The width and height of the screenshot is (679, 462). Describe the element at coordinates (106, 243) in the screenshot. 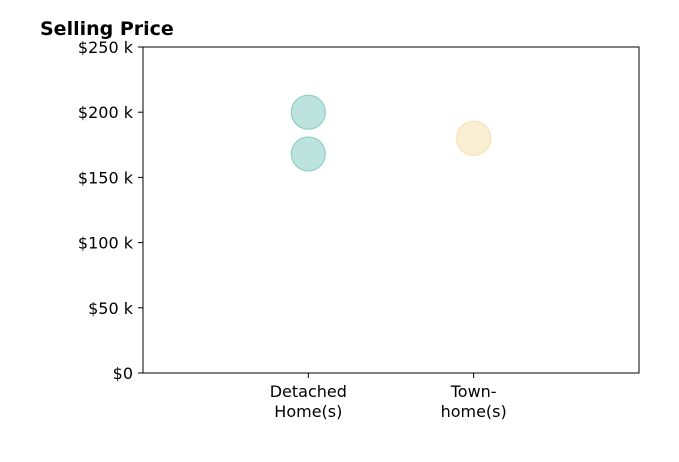

I see `y-tick-label: $100 k` at that location.